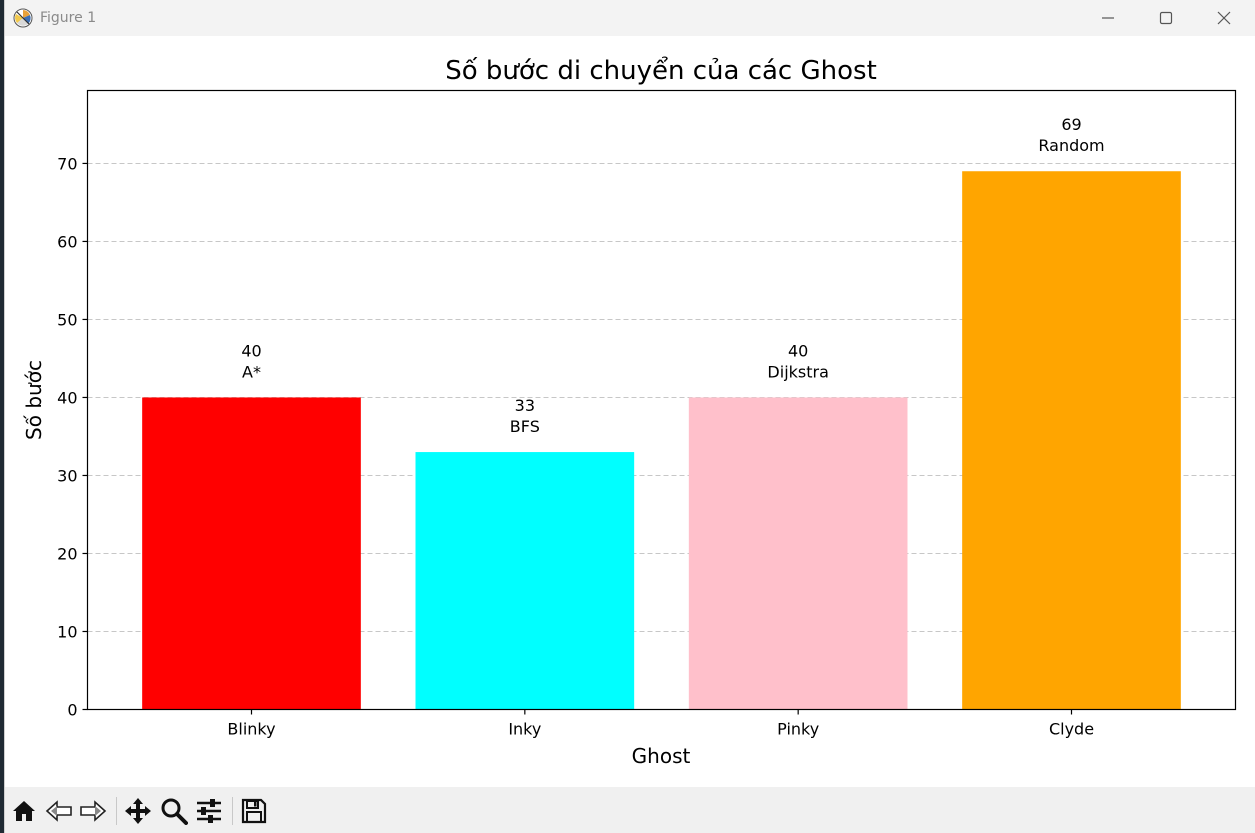  I want to click on x-tick-label: Blinky, so click(251, 729).